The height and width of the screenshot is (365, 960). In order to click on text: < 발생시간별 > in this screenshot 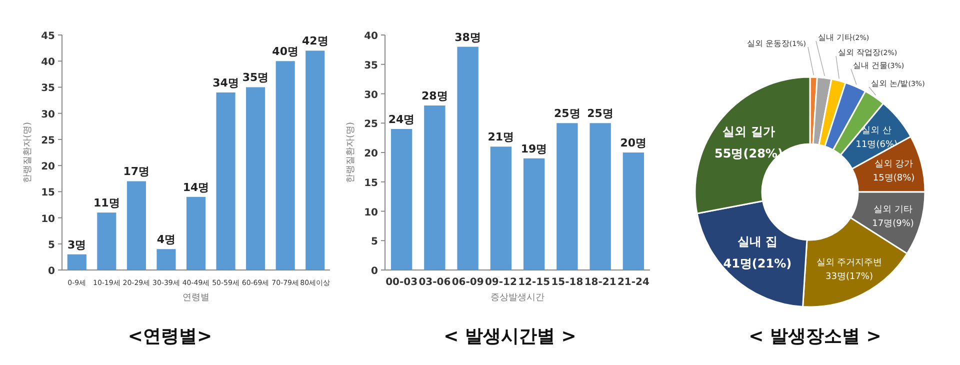, I will do `click(510, 336)`.